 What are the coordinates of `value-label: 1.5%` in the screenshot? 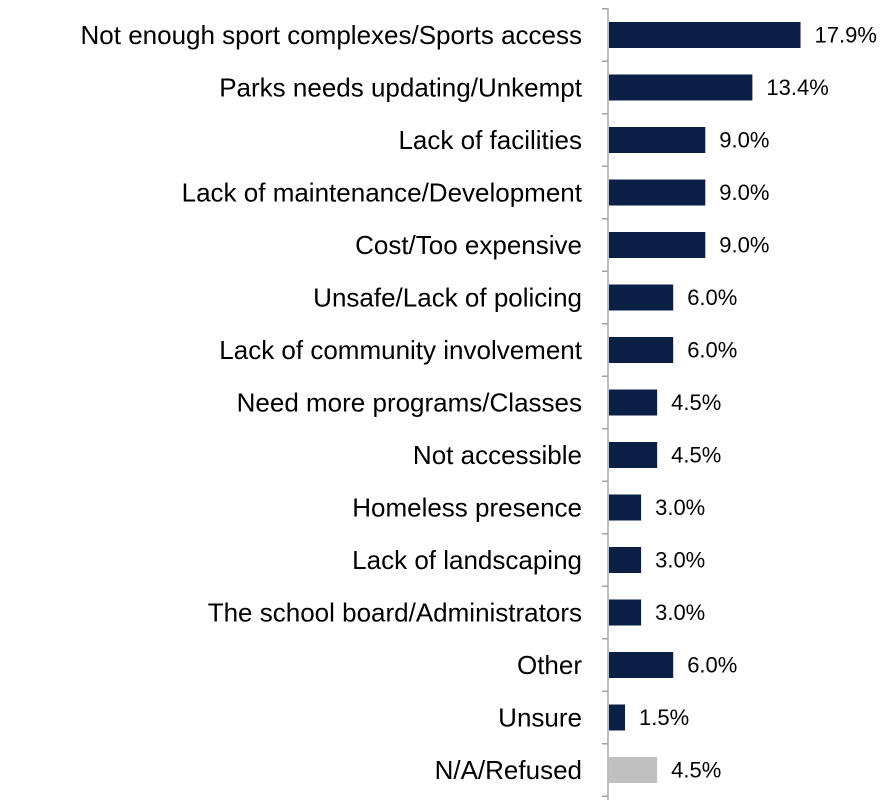 It's located at (664, 717).